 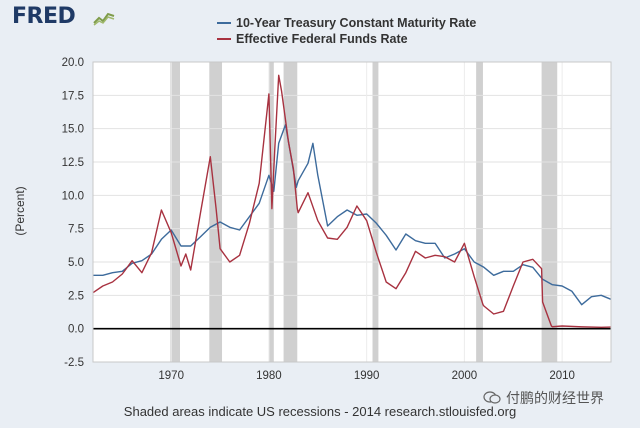 What do you see at coordinates (465, 376) in the screenshot?
I see `x-tick-label: 2000` at bounding box center [465, 376].